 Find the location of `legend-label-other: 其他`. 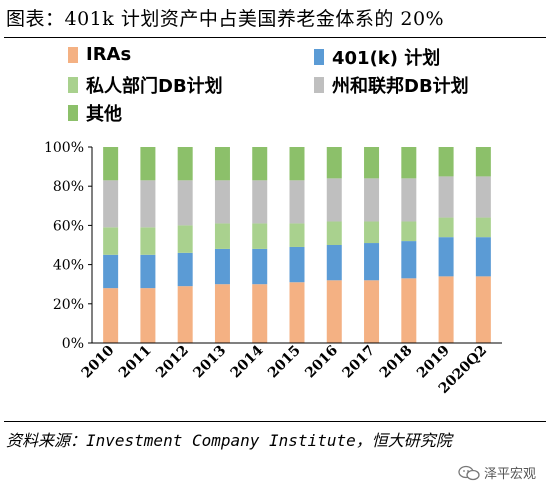

legend-label-other: 其他 is located at coordinates (104, 114).